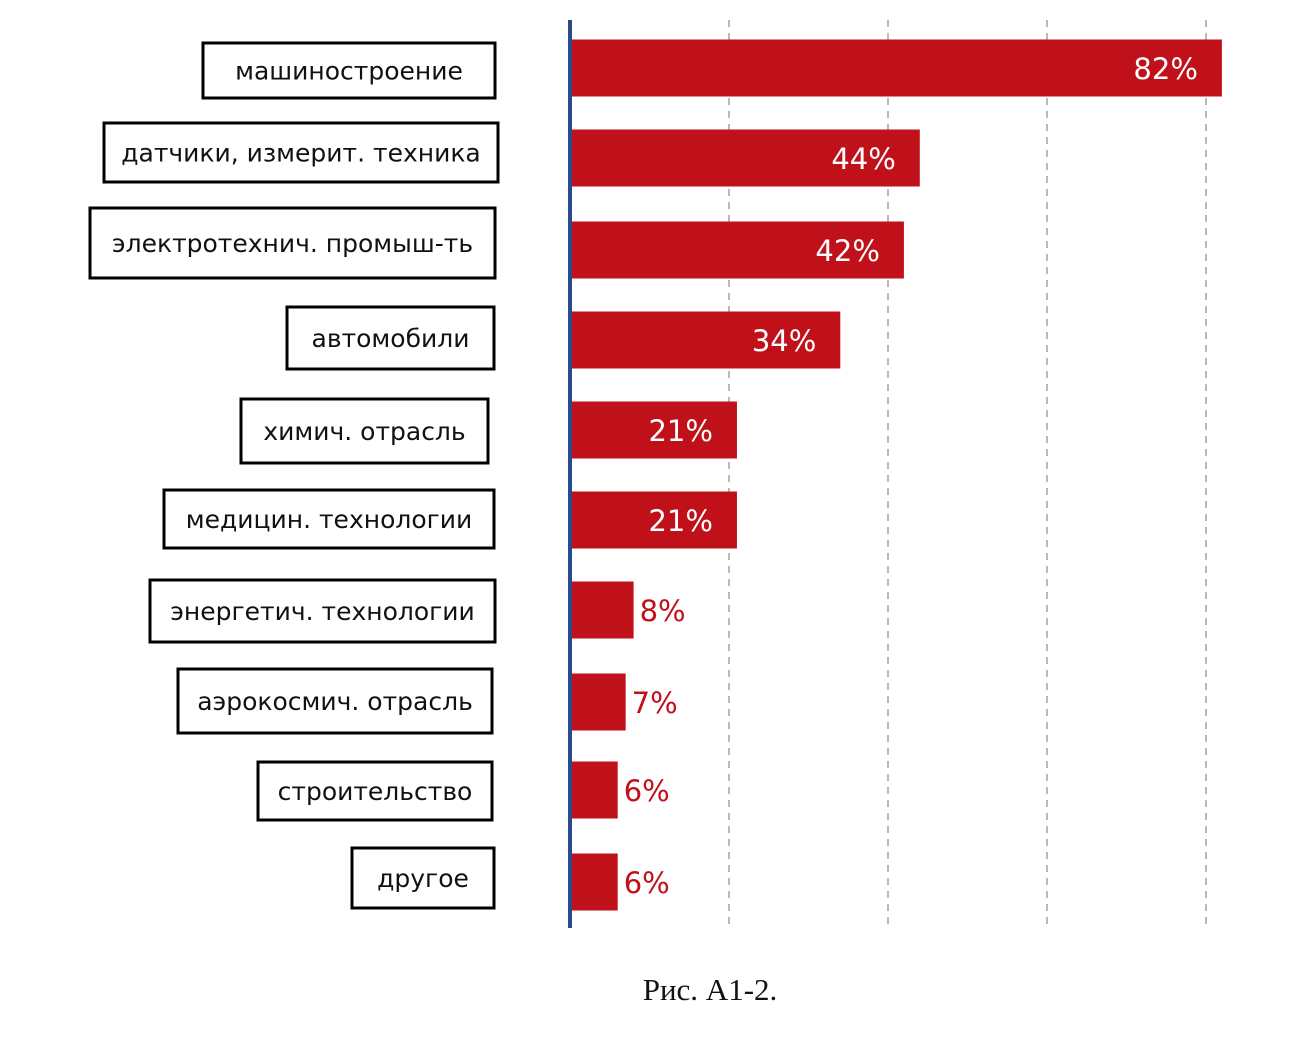  I want to click on value-label-1: 44%, so click(863, 159).